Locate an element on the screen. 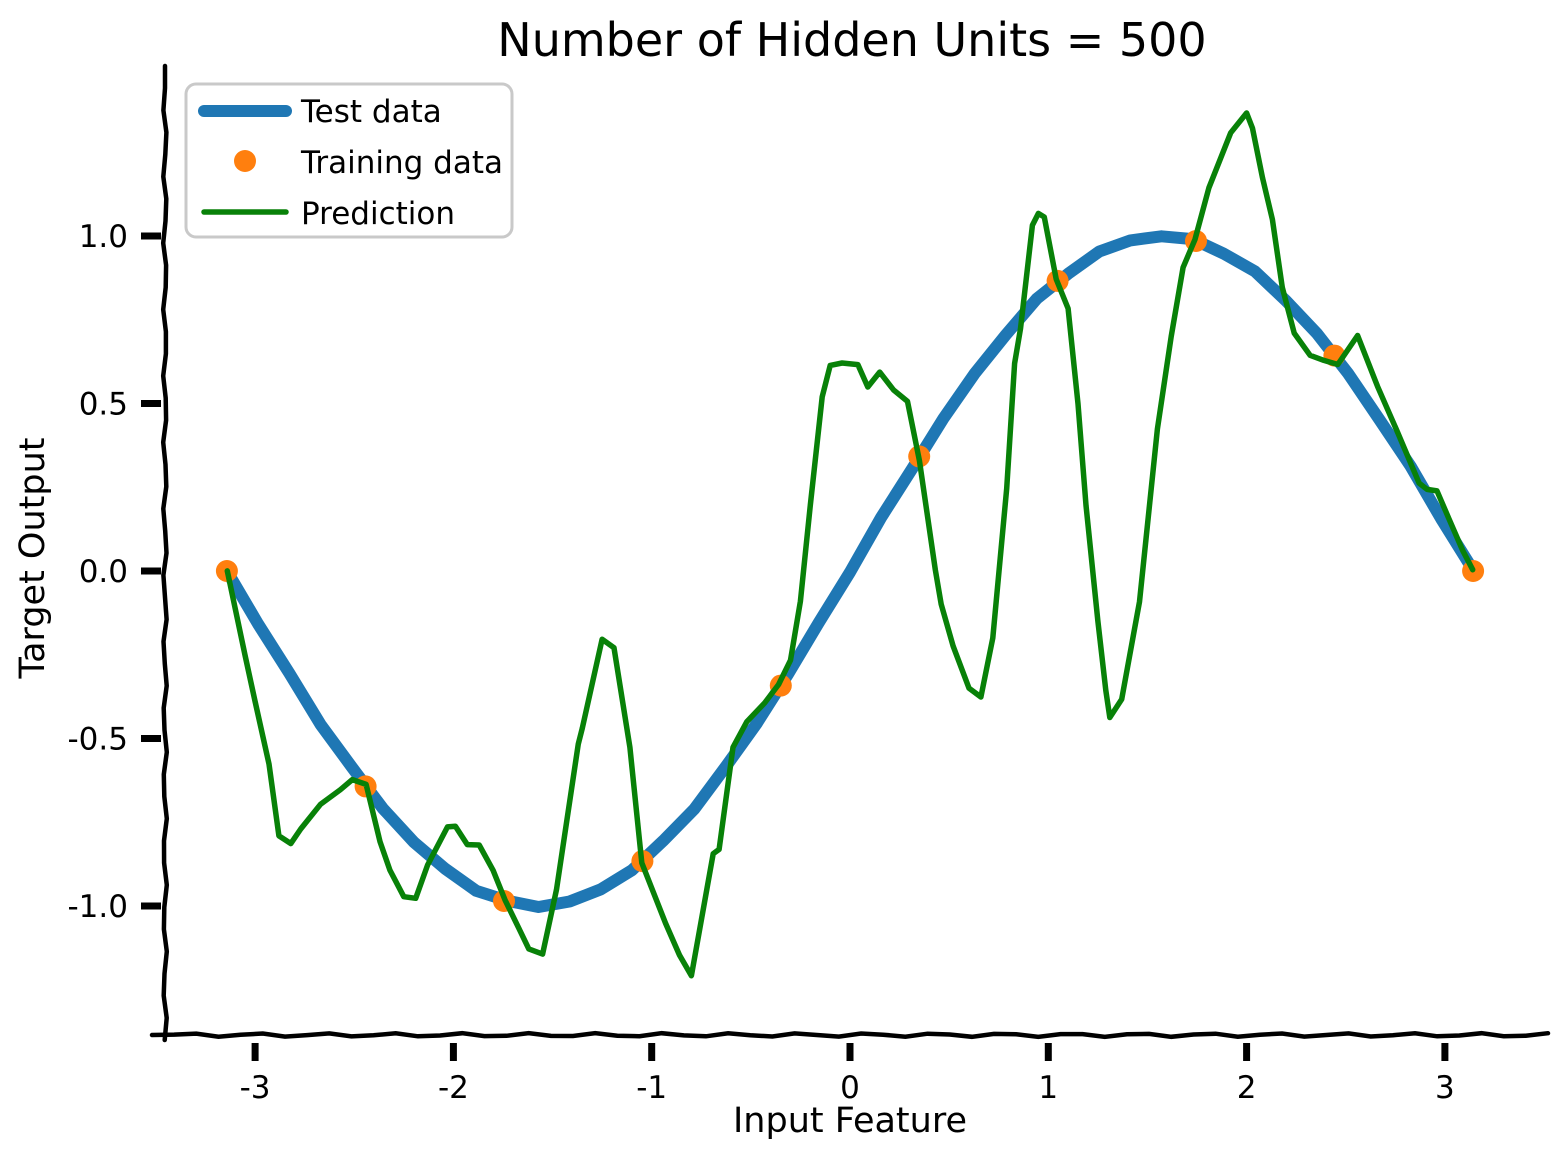  x-axis-spine is located at coordinates (850, 1035).